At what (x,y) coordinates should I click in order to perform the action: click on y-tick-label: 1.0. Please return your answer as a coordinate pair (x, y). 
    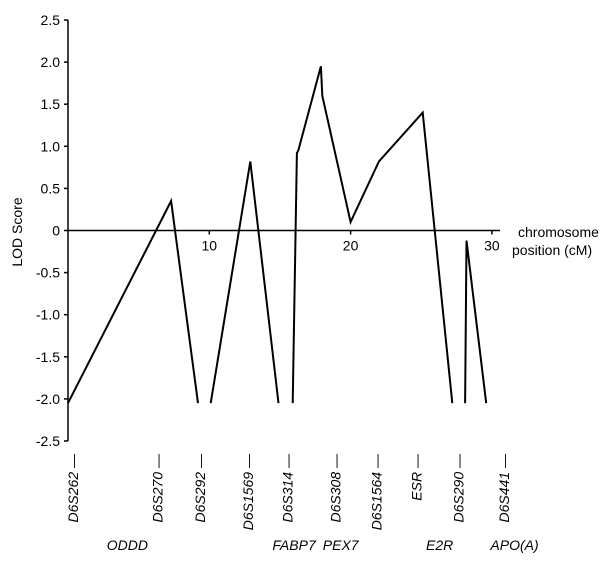
    Looking at the image, I should click on (51, 146).